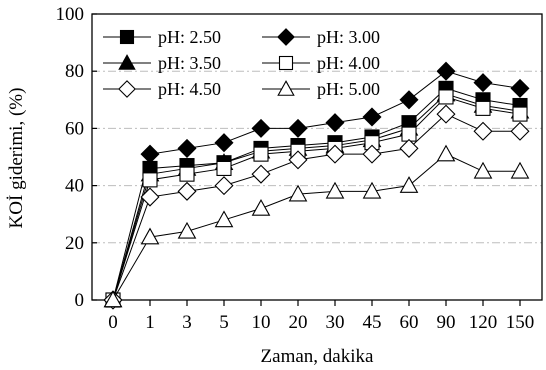 This screenshot has height=370, width=546. Describe the element at coordinates (76, 157) in the screenshot. I see `y-axis-ticks: 0 20 40 60 80 100` at that location.